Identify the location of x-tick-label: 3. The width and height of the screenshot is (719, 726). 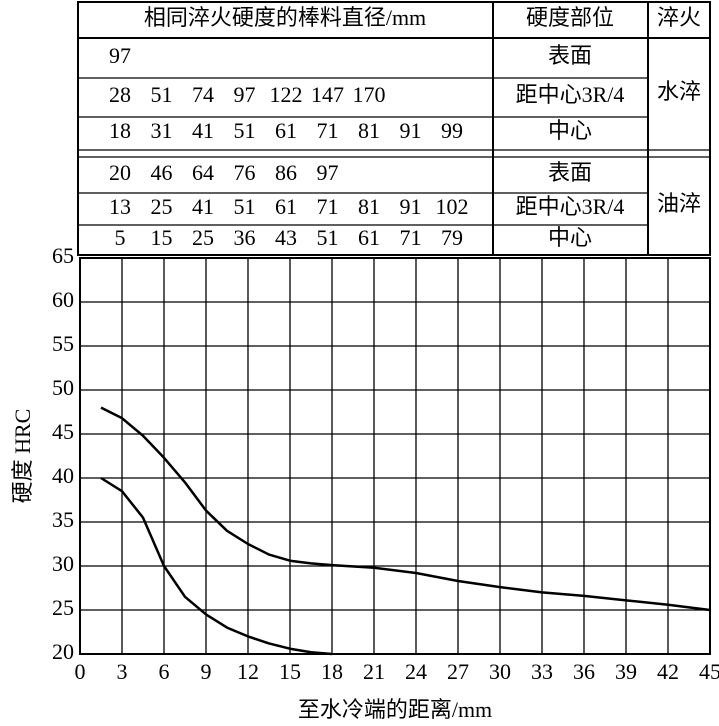
(122, 671).